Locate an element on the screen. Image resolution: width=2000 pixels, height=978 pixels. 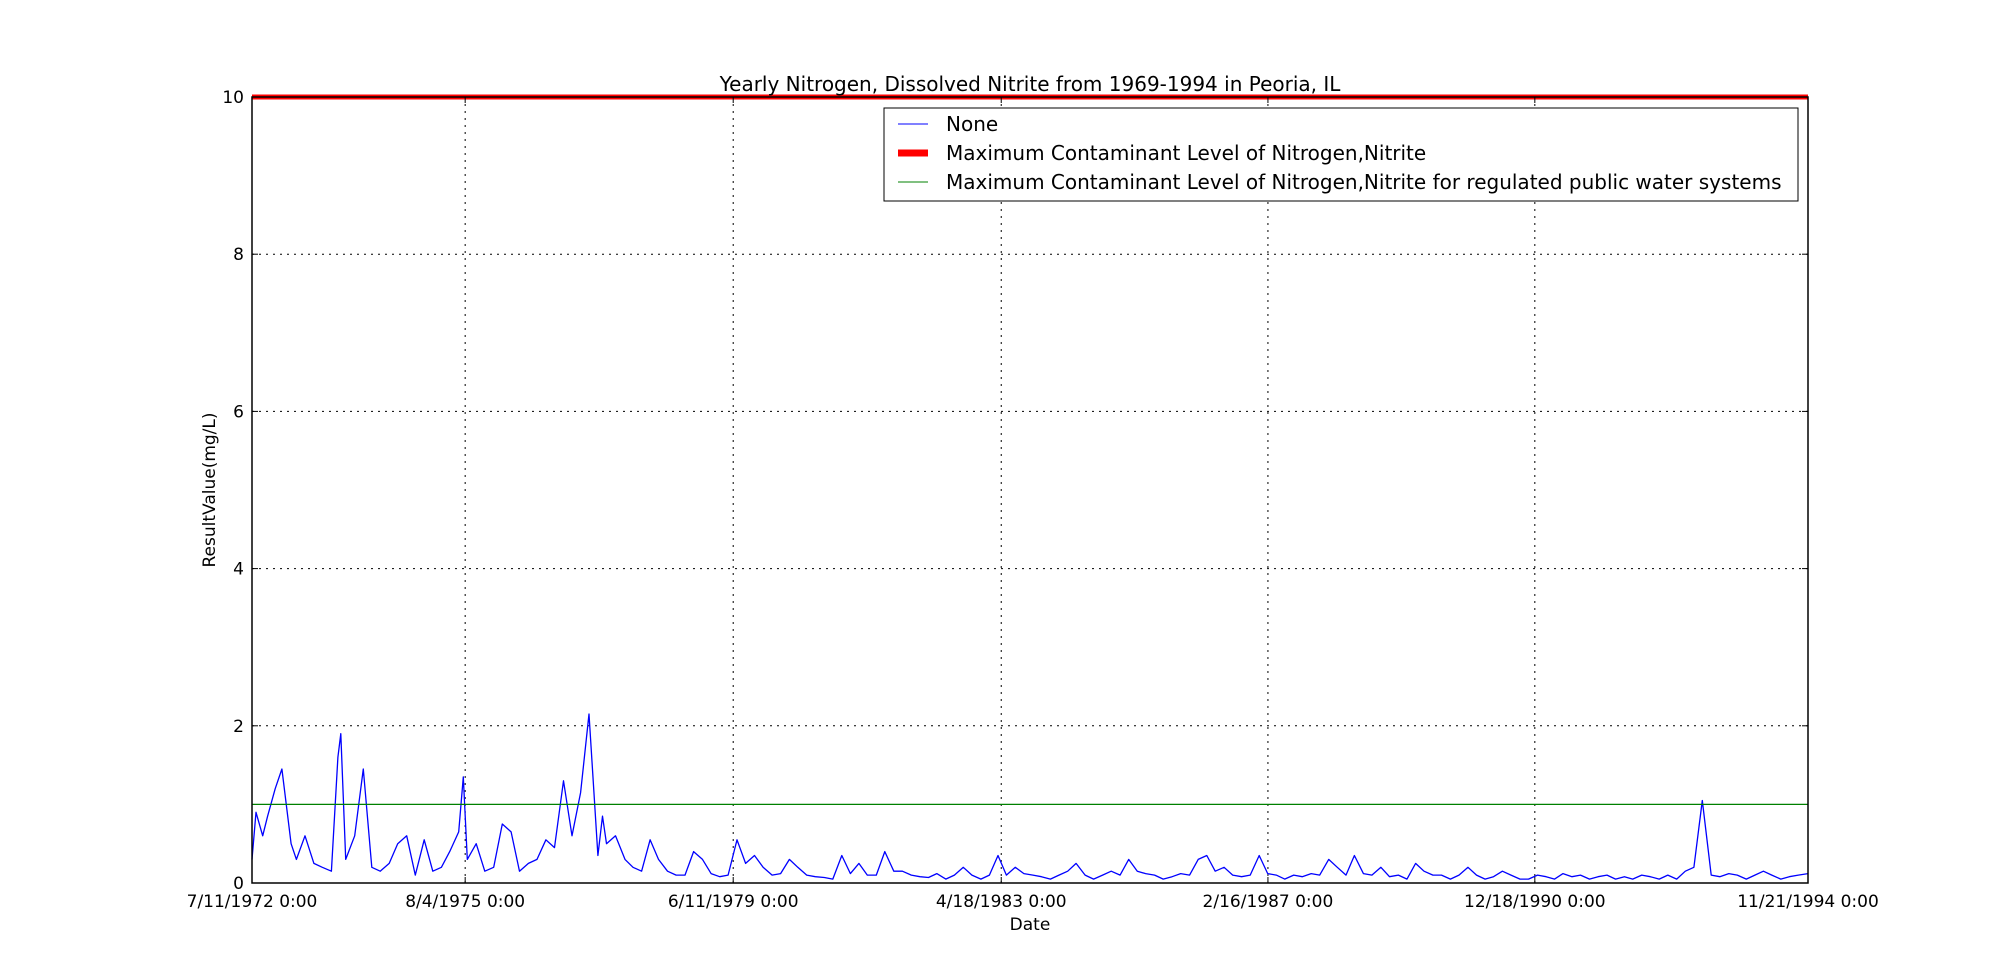
y-axis-label: ResultValue(mg/L) is located at coordinates (210, 489).